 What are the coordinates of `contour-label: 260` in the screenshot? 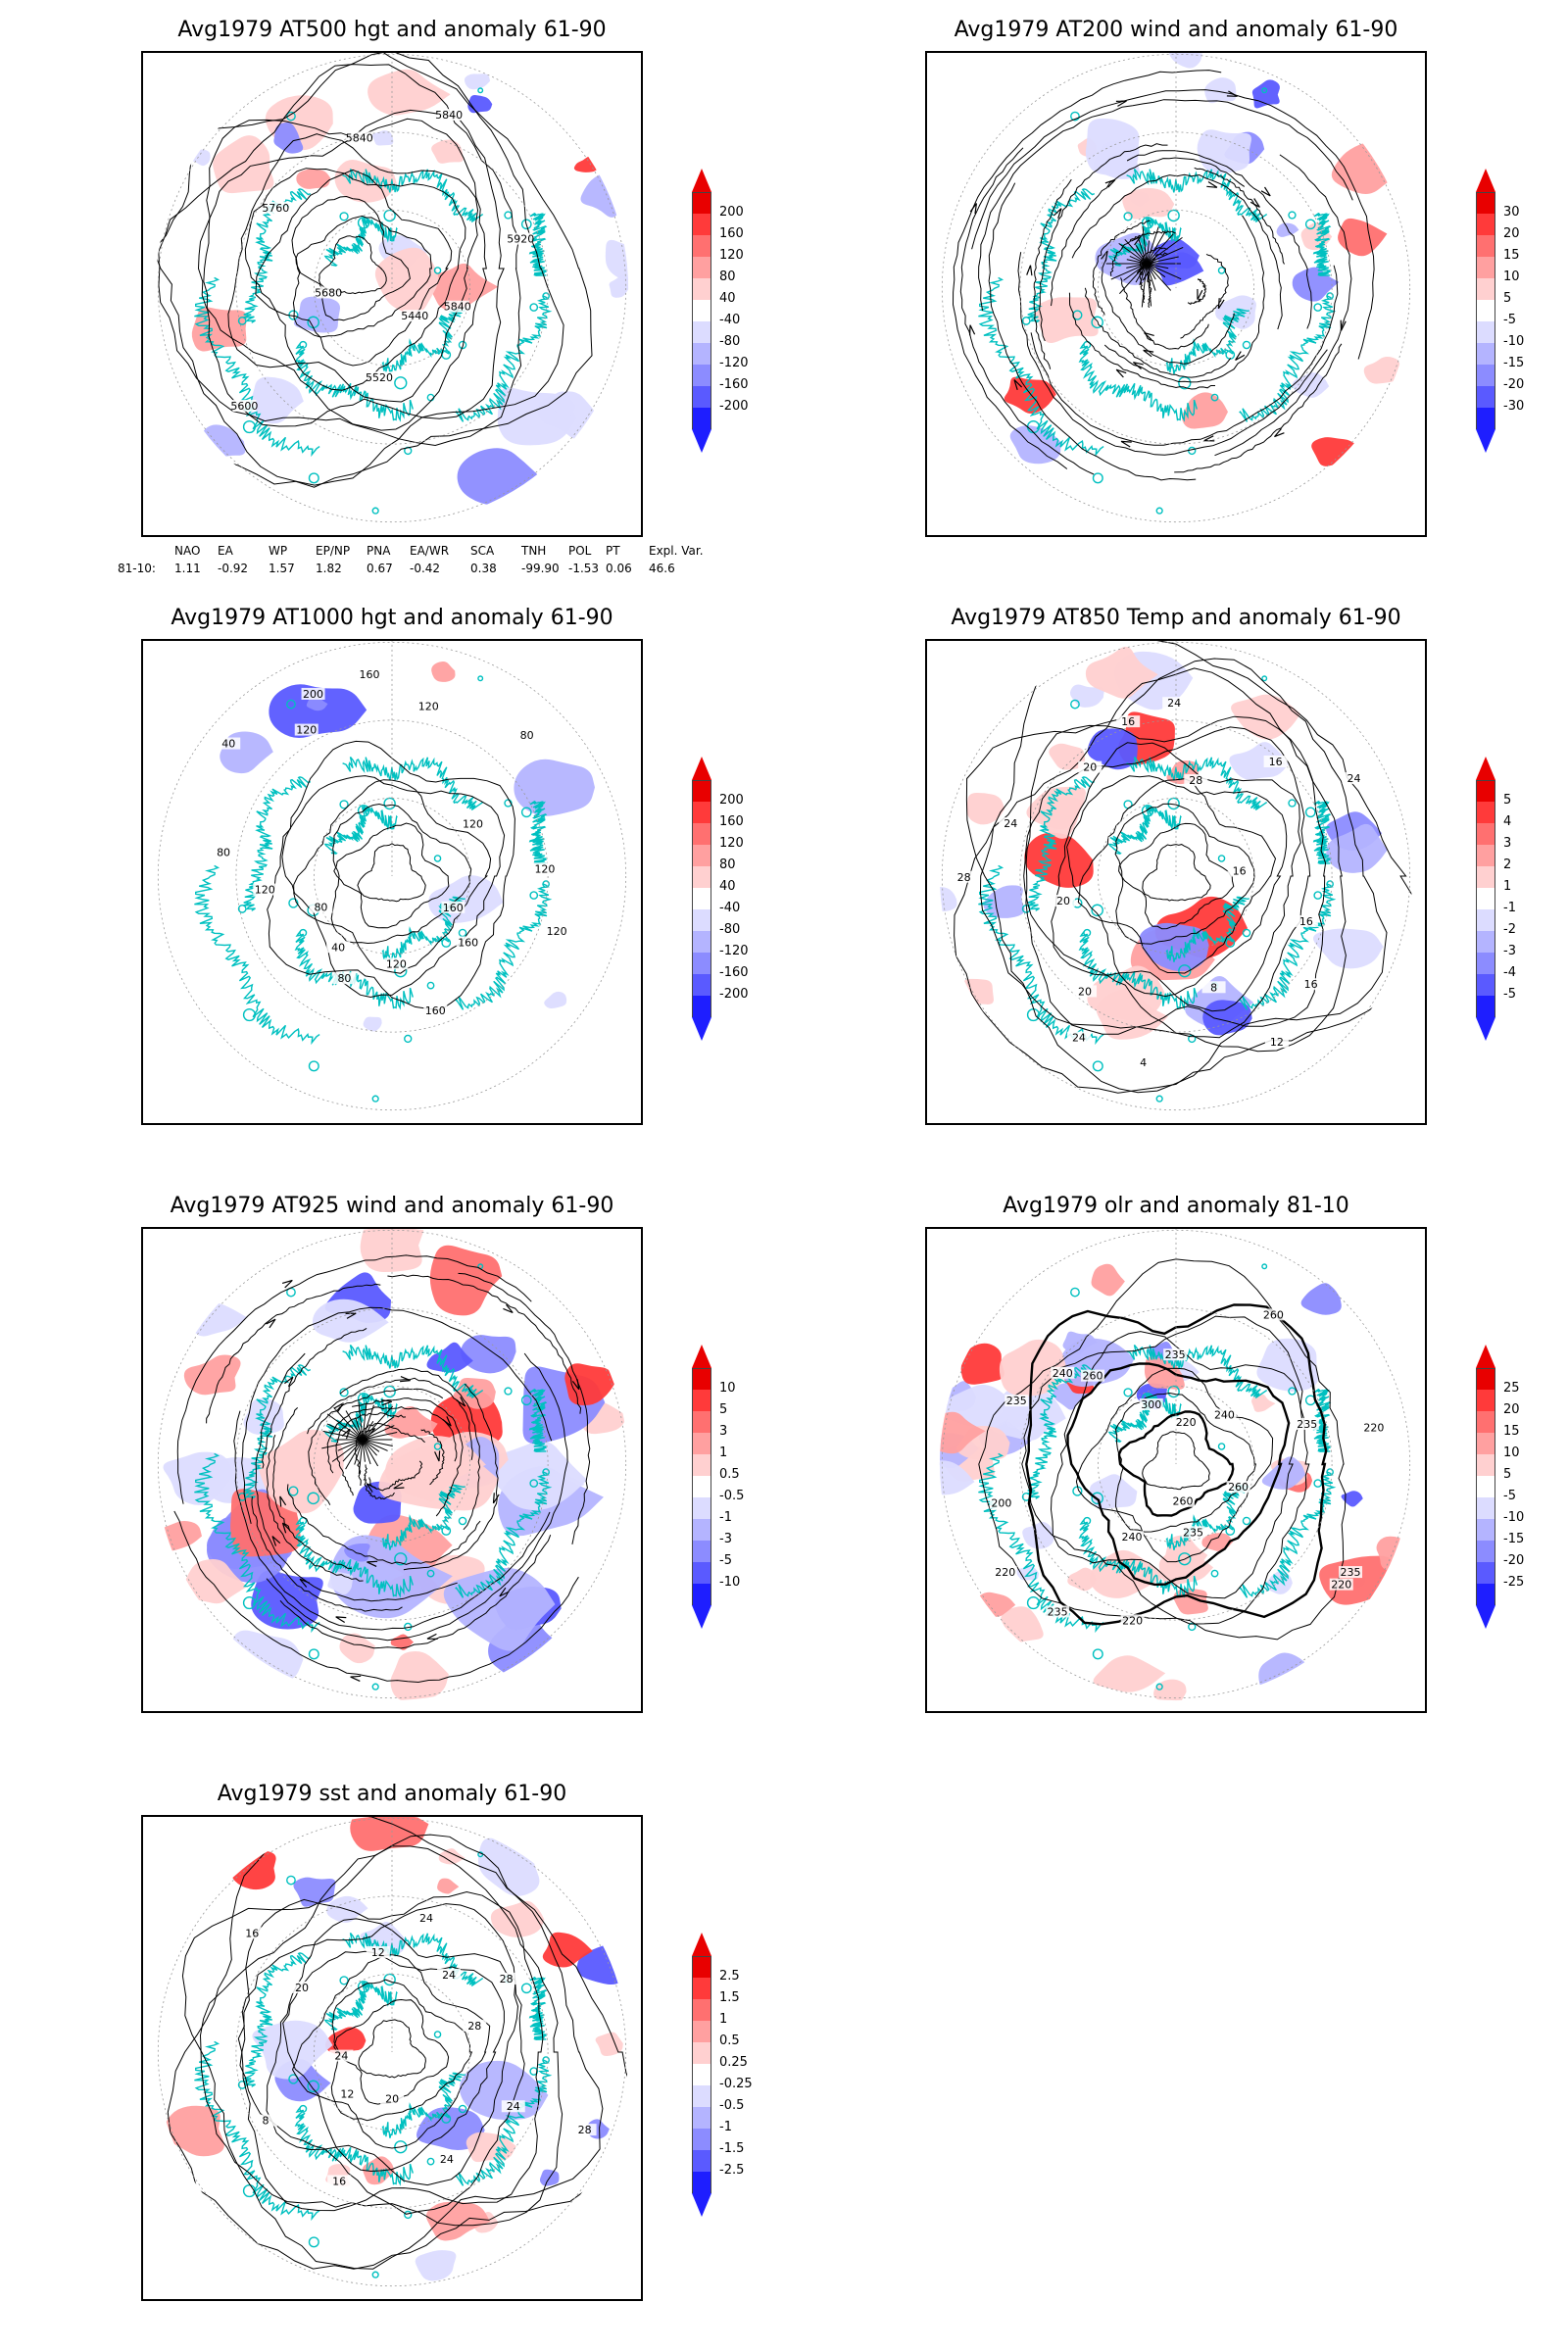 It's located at (1238, 1487).